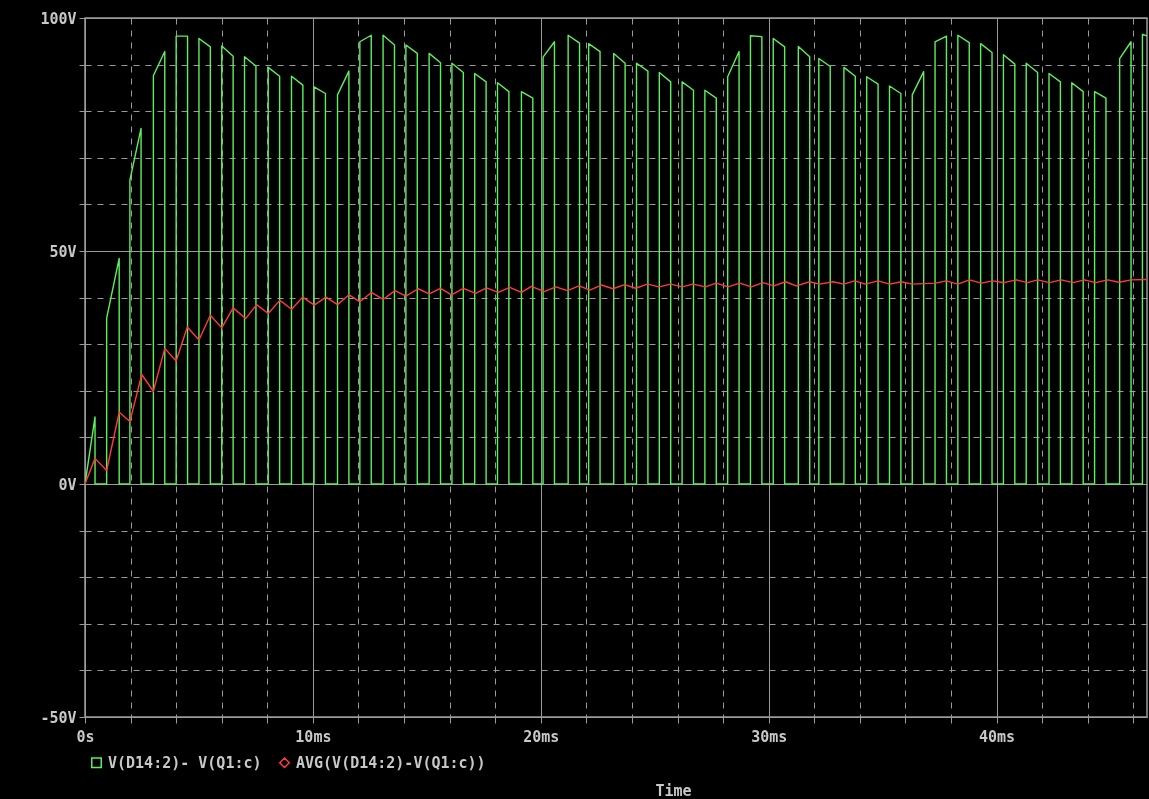 This screenshot has height=799, width=1149. I want to click on y-tick-label: 0V, so click(67, 484).